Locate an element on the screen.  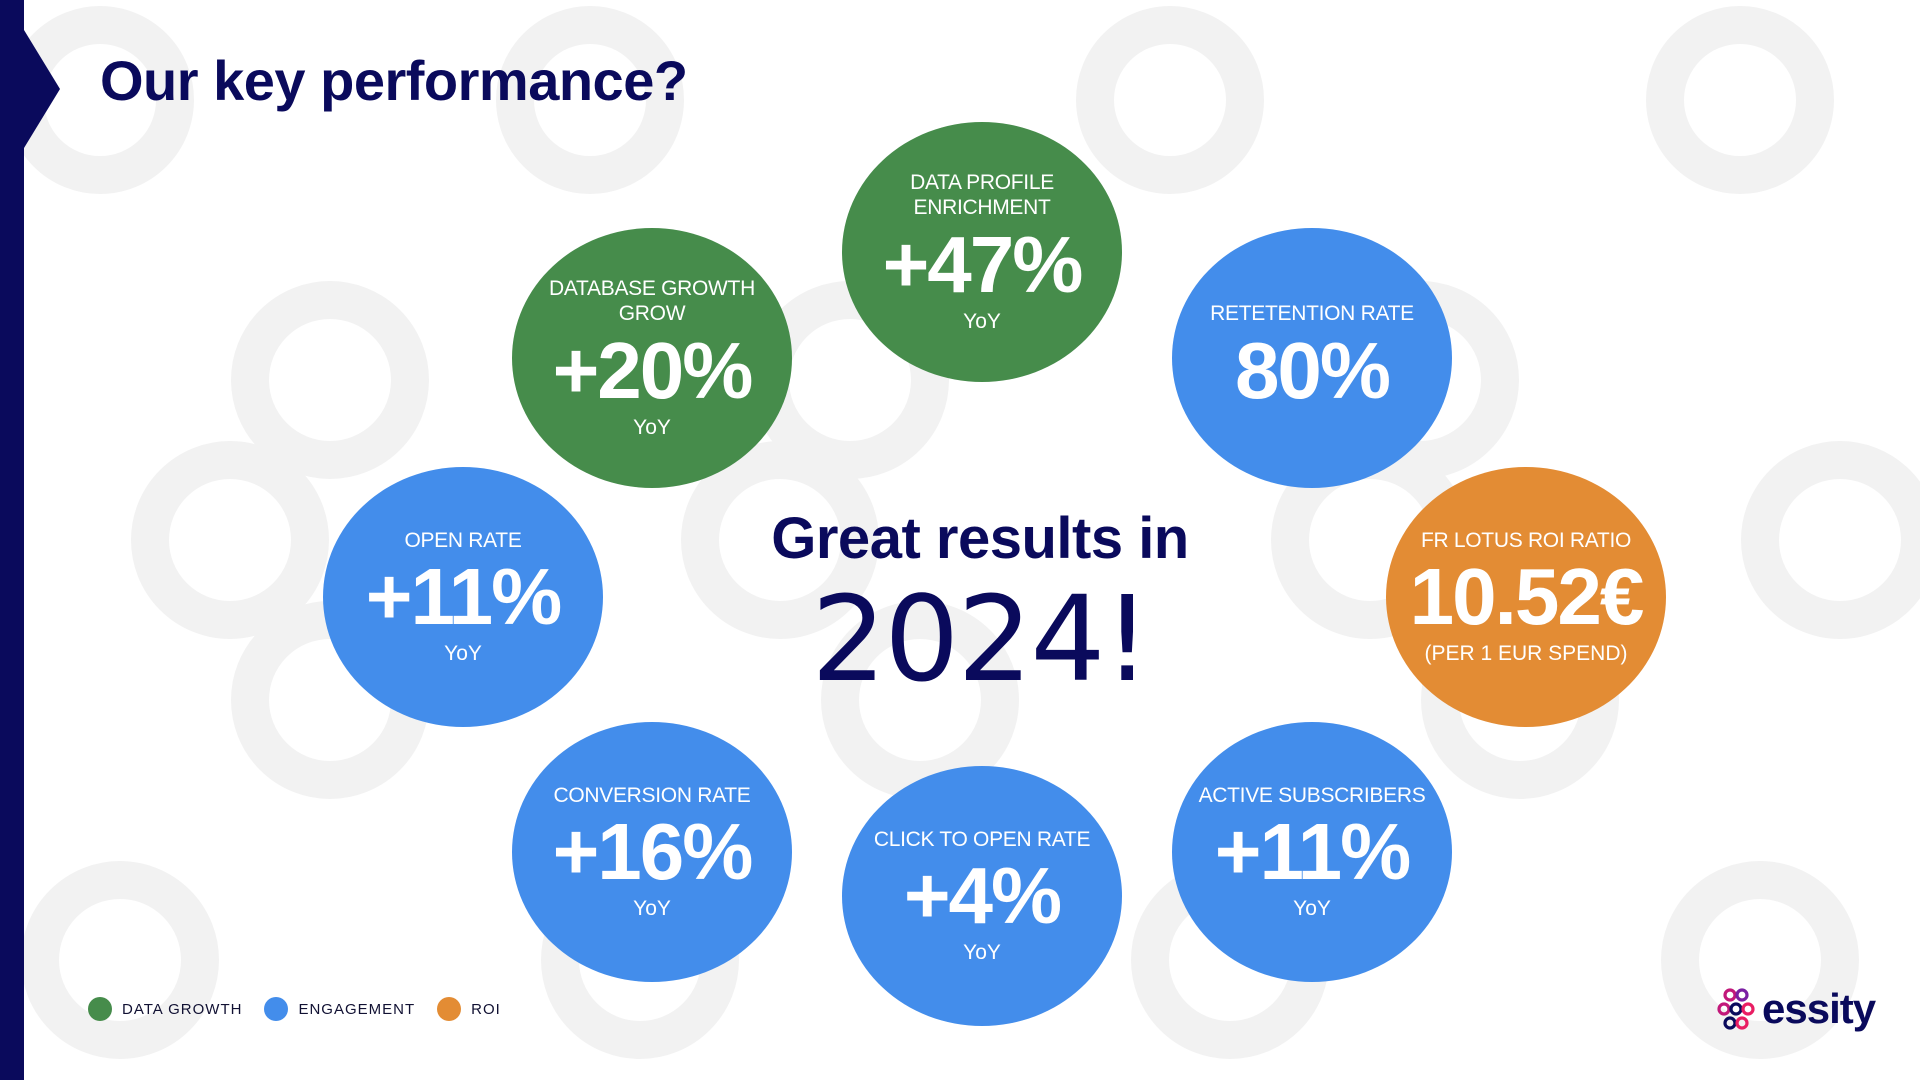
kpi-label: DATABASE GROWTH GROW is located at coordinates (652, 301).